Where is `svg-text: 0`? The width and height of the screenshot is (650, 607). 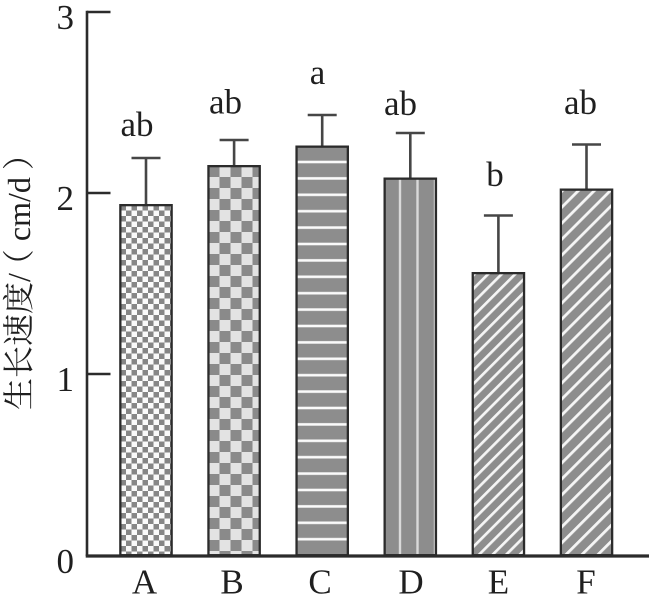 svg-text: 0 is located at coordinates (66, 561).